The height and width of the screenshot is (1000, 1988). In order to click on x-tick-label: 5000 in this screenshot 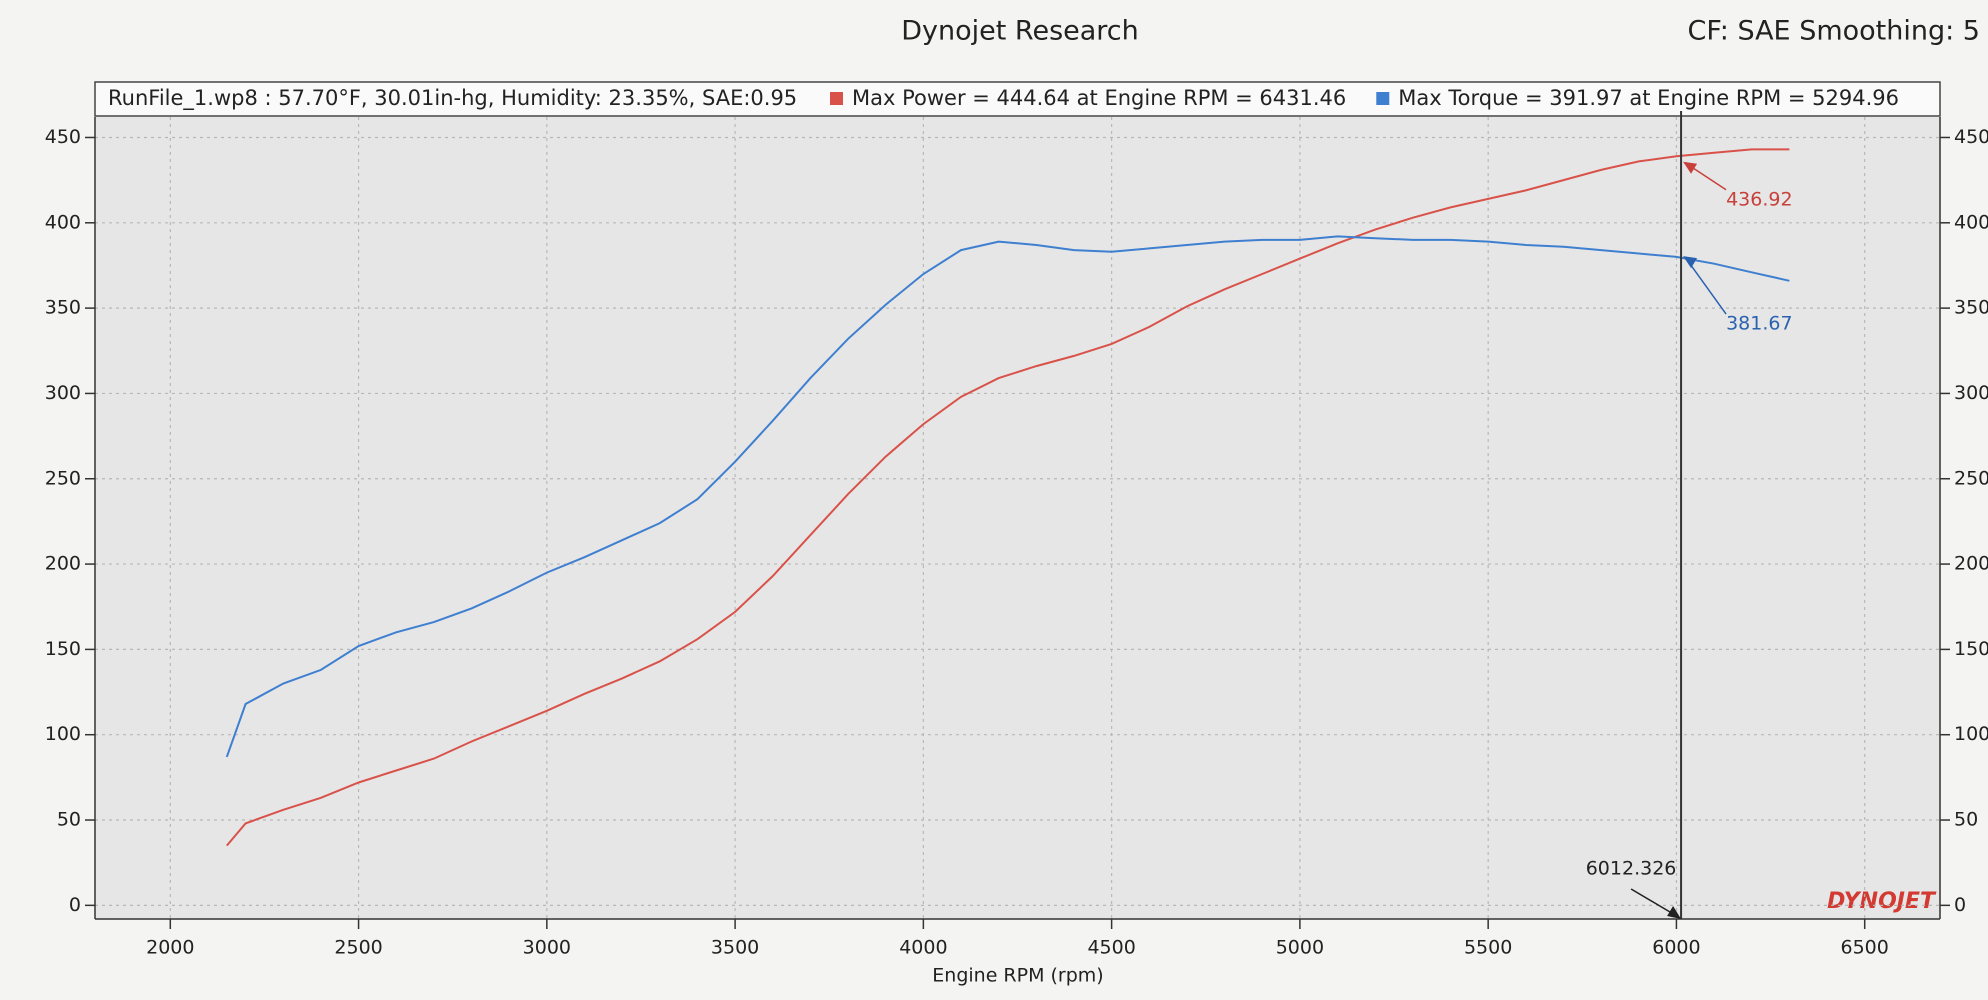, I will do `click(1300, 948)`.